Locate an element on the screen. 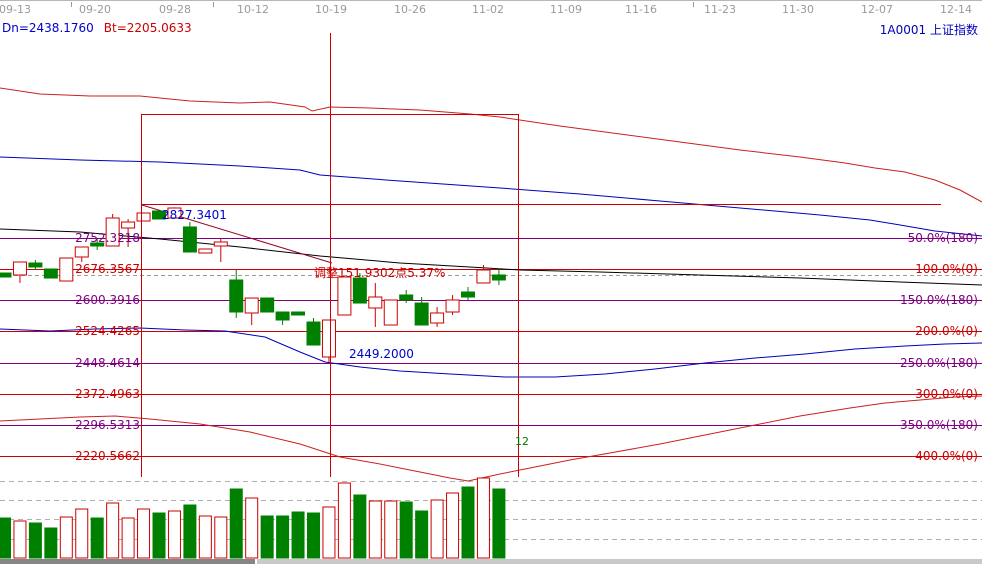 Image resolution: width=982 pixels, height=564 pixels. symbol-title: 1A0001 上证指数 is located at coordinates (928, 30).